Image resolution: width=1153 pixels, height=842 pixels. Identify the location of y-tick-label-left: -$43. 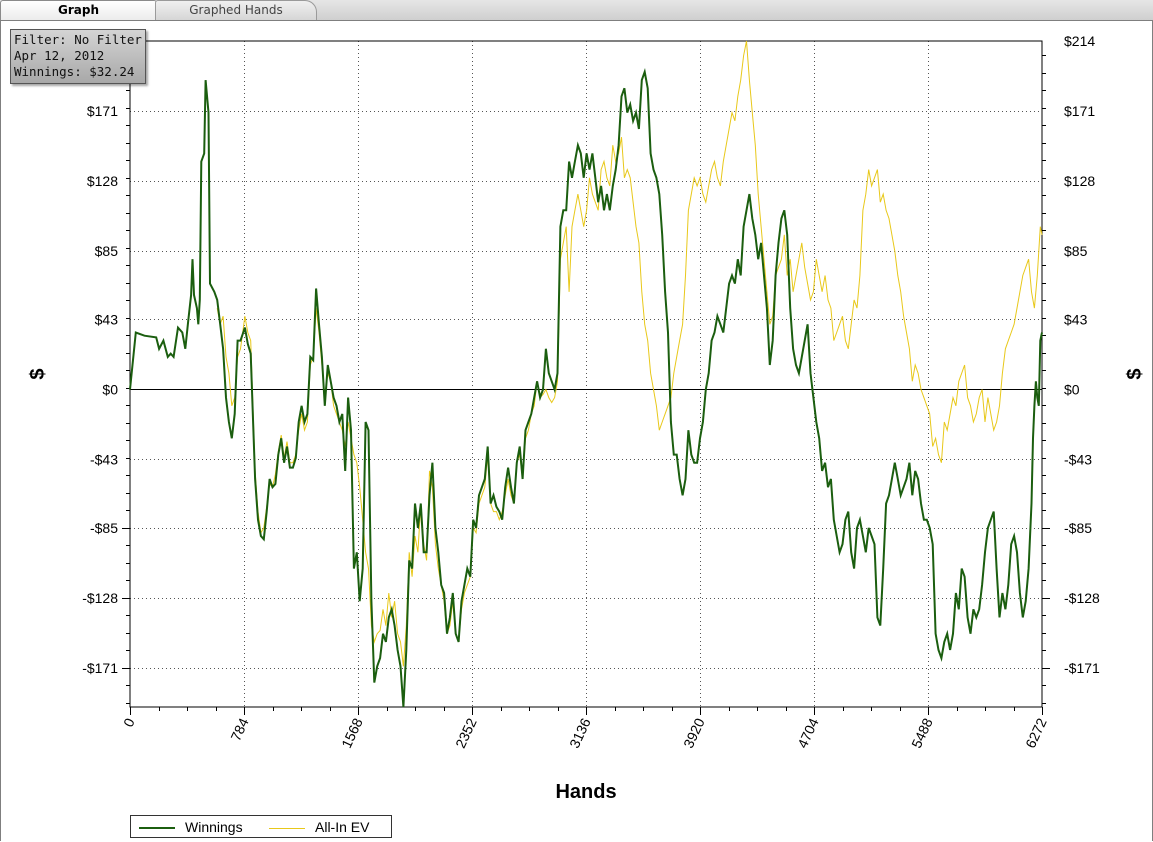
(104, 459).